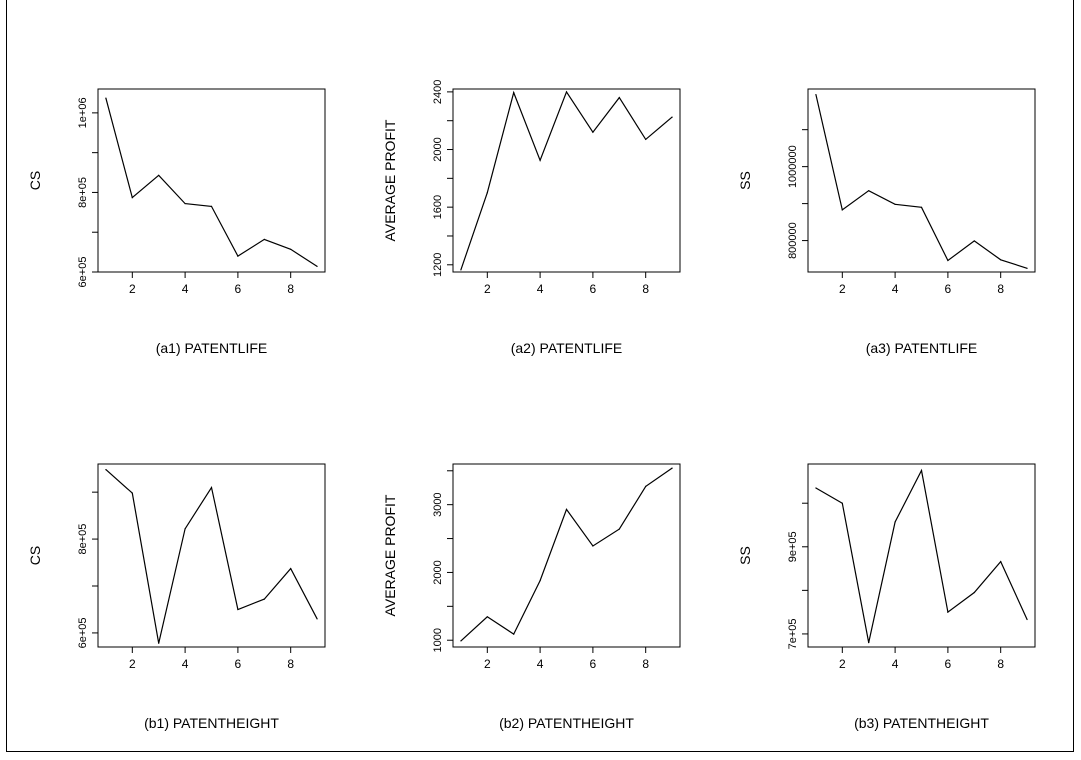 This screenshot has height=760, width=1081. I want to click on x-axis-label: (a3) PATENTLIFE, so click(922, 348).